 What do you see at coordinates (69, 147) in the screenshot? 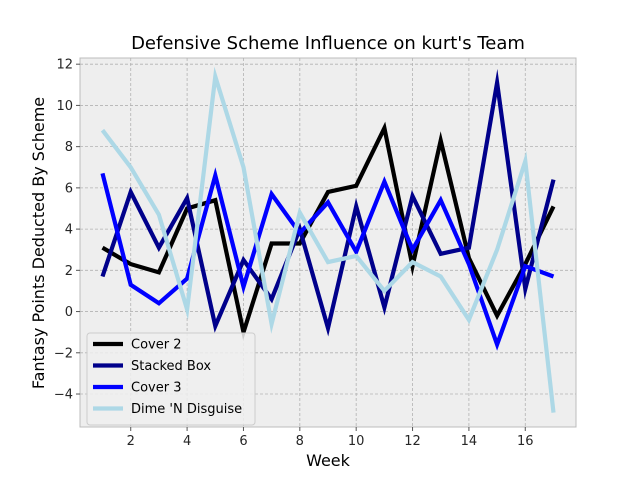
I see `y-tick-label: 8` at bounding box center [69, 147].